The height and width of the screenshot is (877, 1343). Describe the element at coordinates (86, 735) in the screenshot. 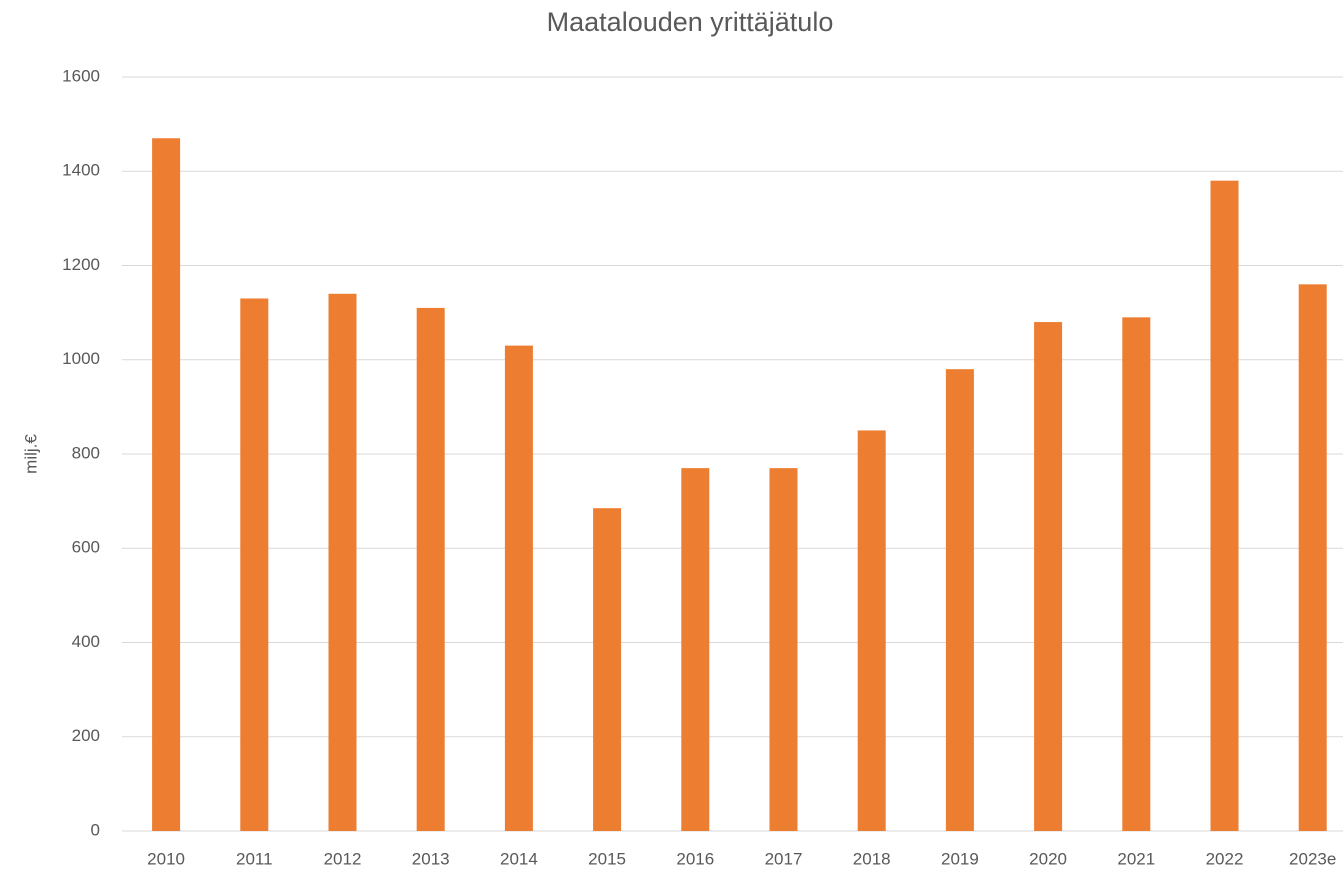

I see `y-tick-label: 200` at that location.